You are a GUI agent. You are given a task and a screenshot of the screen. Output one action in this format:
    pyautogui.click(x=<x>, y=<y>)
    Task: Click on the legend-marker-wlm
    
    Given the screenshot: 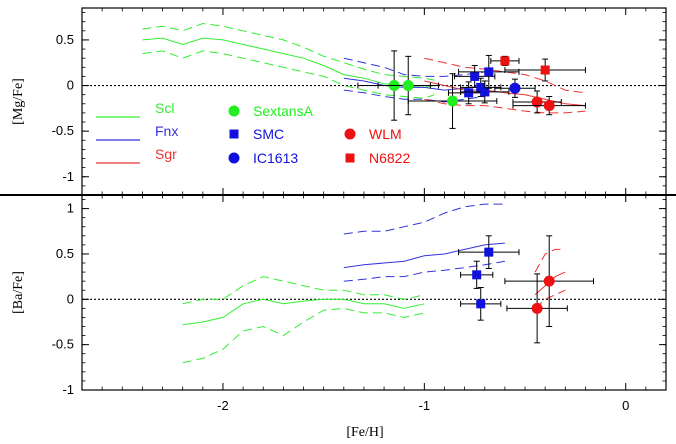 What is the action you would take?
    pyautogui.click(x=350, y=134)
    